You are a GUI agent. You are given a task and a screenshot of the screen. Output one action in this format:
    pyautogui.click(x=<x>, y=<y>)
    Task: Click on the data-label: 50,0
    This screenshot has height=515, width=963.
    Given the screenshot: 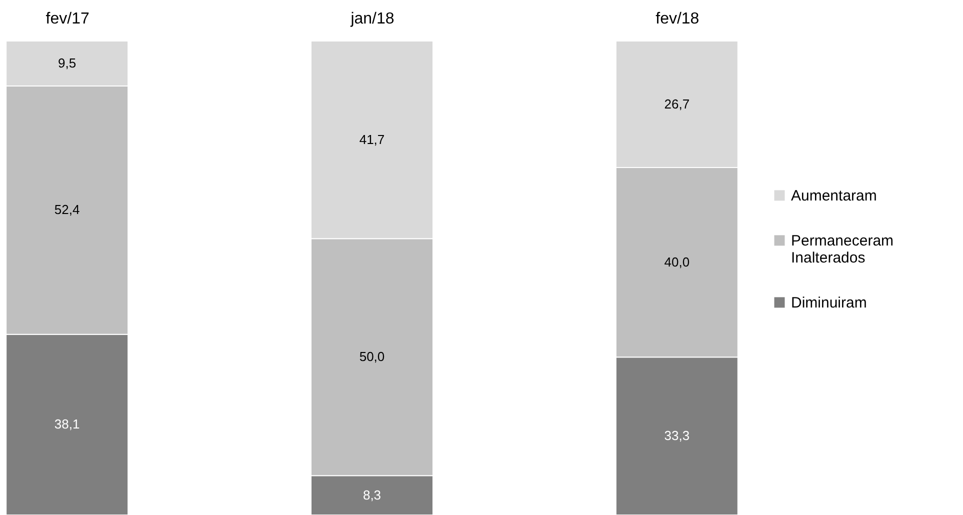 What is the action you would take?
    pyautogui.click(x=372, y=356)
    